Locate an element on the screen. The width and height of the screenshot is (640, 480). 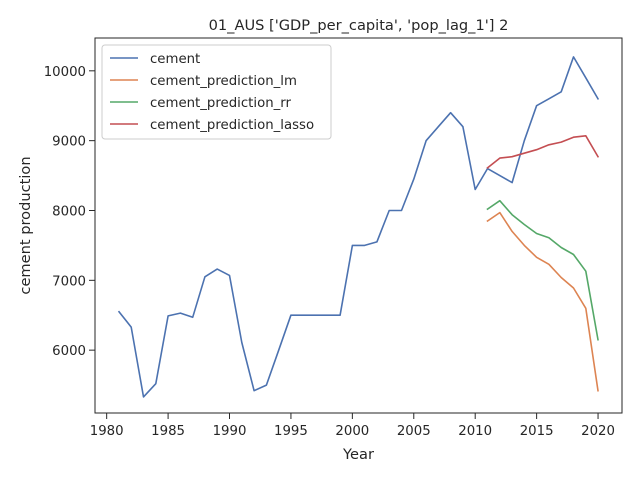
y-tick-label: 8000 is located at coordinates (69, 211).